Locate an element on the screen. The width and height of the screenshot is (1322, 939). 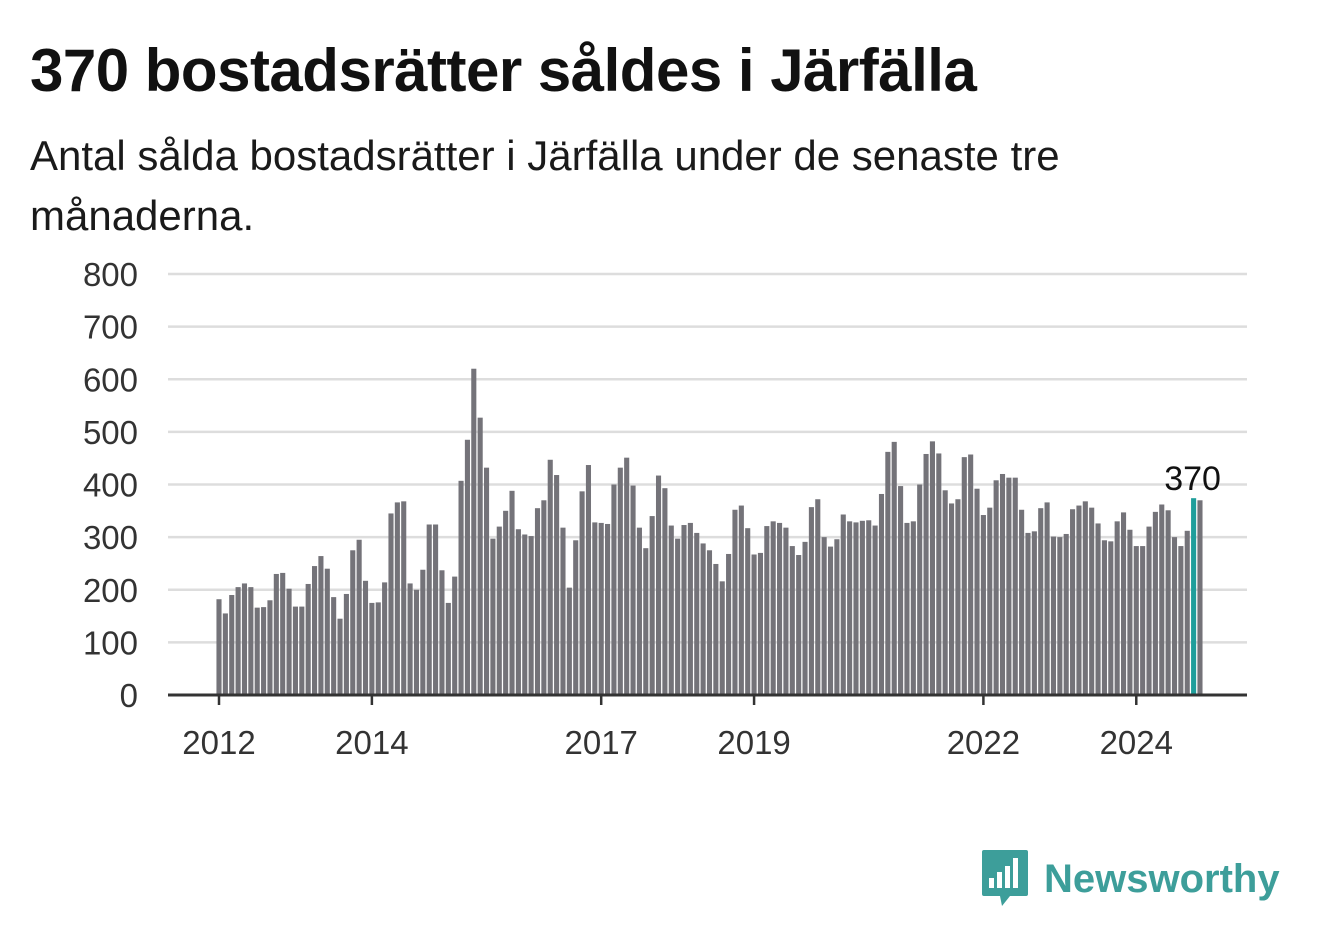
y-tick-label: 700 is located at coordinates (110, 327).